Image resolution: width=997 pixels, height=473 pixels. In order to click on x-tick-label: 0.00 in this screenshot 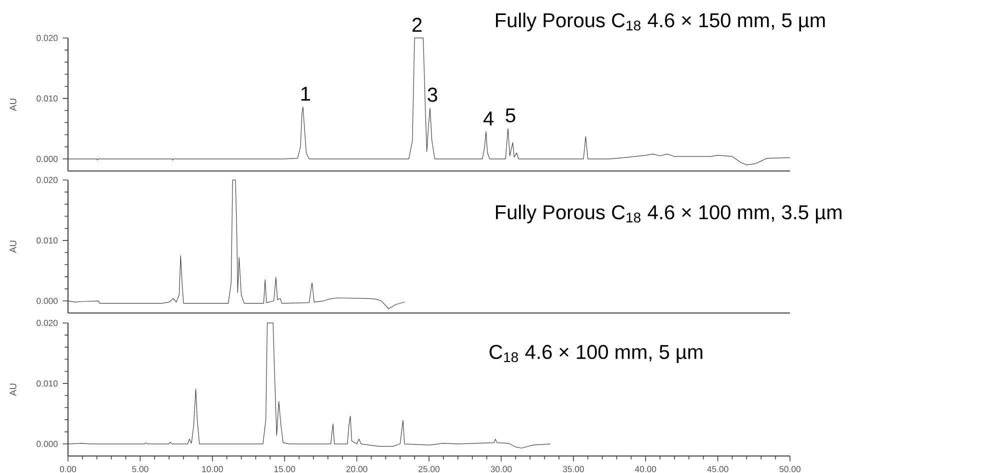, I will do `click(68, 469)`.